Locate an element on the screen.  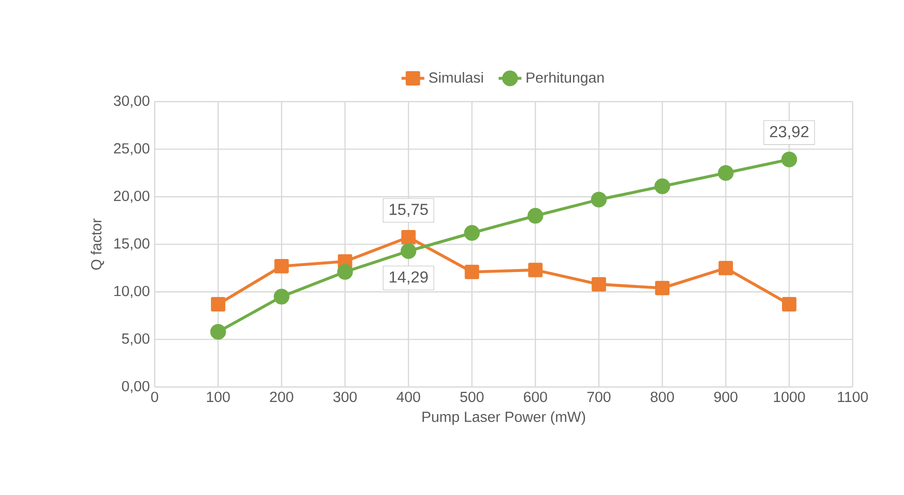
x-tick-label: 400 is located at coordinates (408, 397).